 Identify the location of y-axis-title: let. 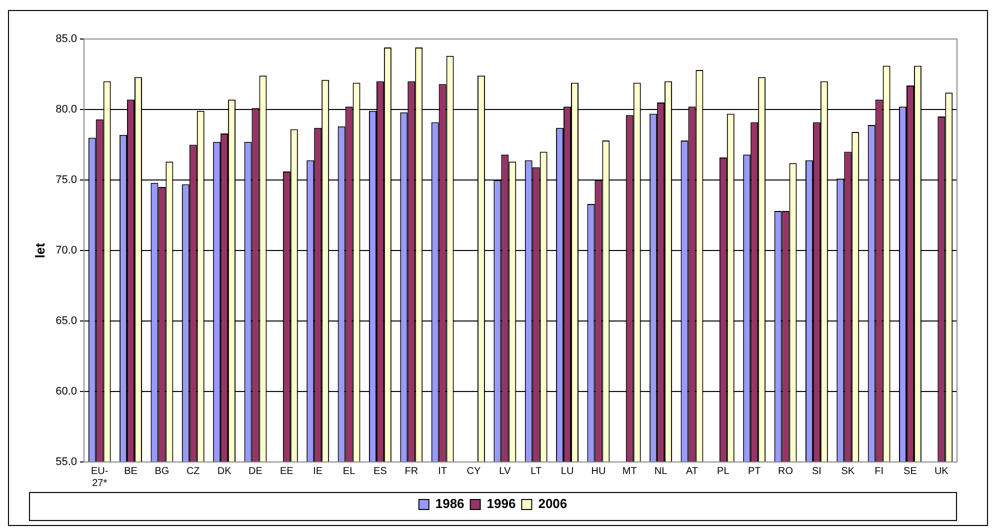
(40, 250).